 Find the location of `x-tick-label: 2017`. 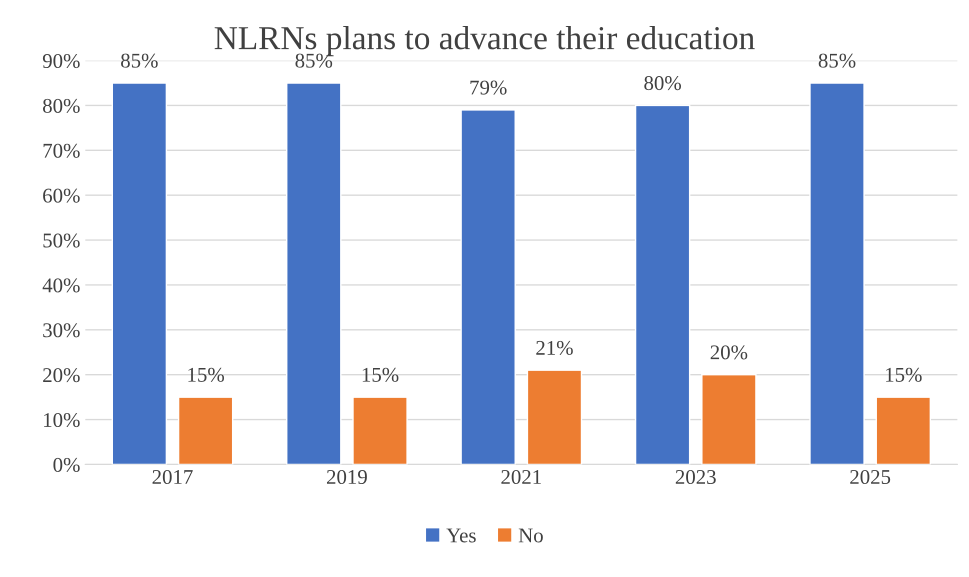

x-tick-label: 2017 is located at coordinates (172, 477).